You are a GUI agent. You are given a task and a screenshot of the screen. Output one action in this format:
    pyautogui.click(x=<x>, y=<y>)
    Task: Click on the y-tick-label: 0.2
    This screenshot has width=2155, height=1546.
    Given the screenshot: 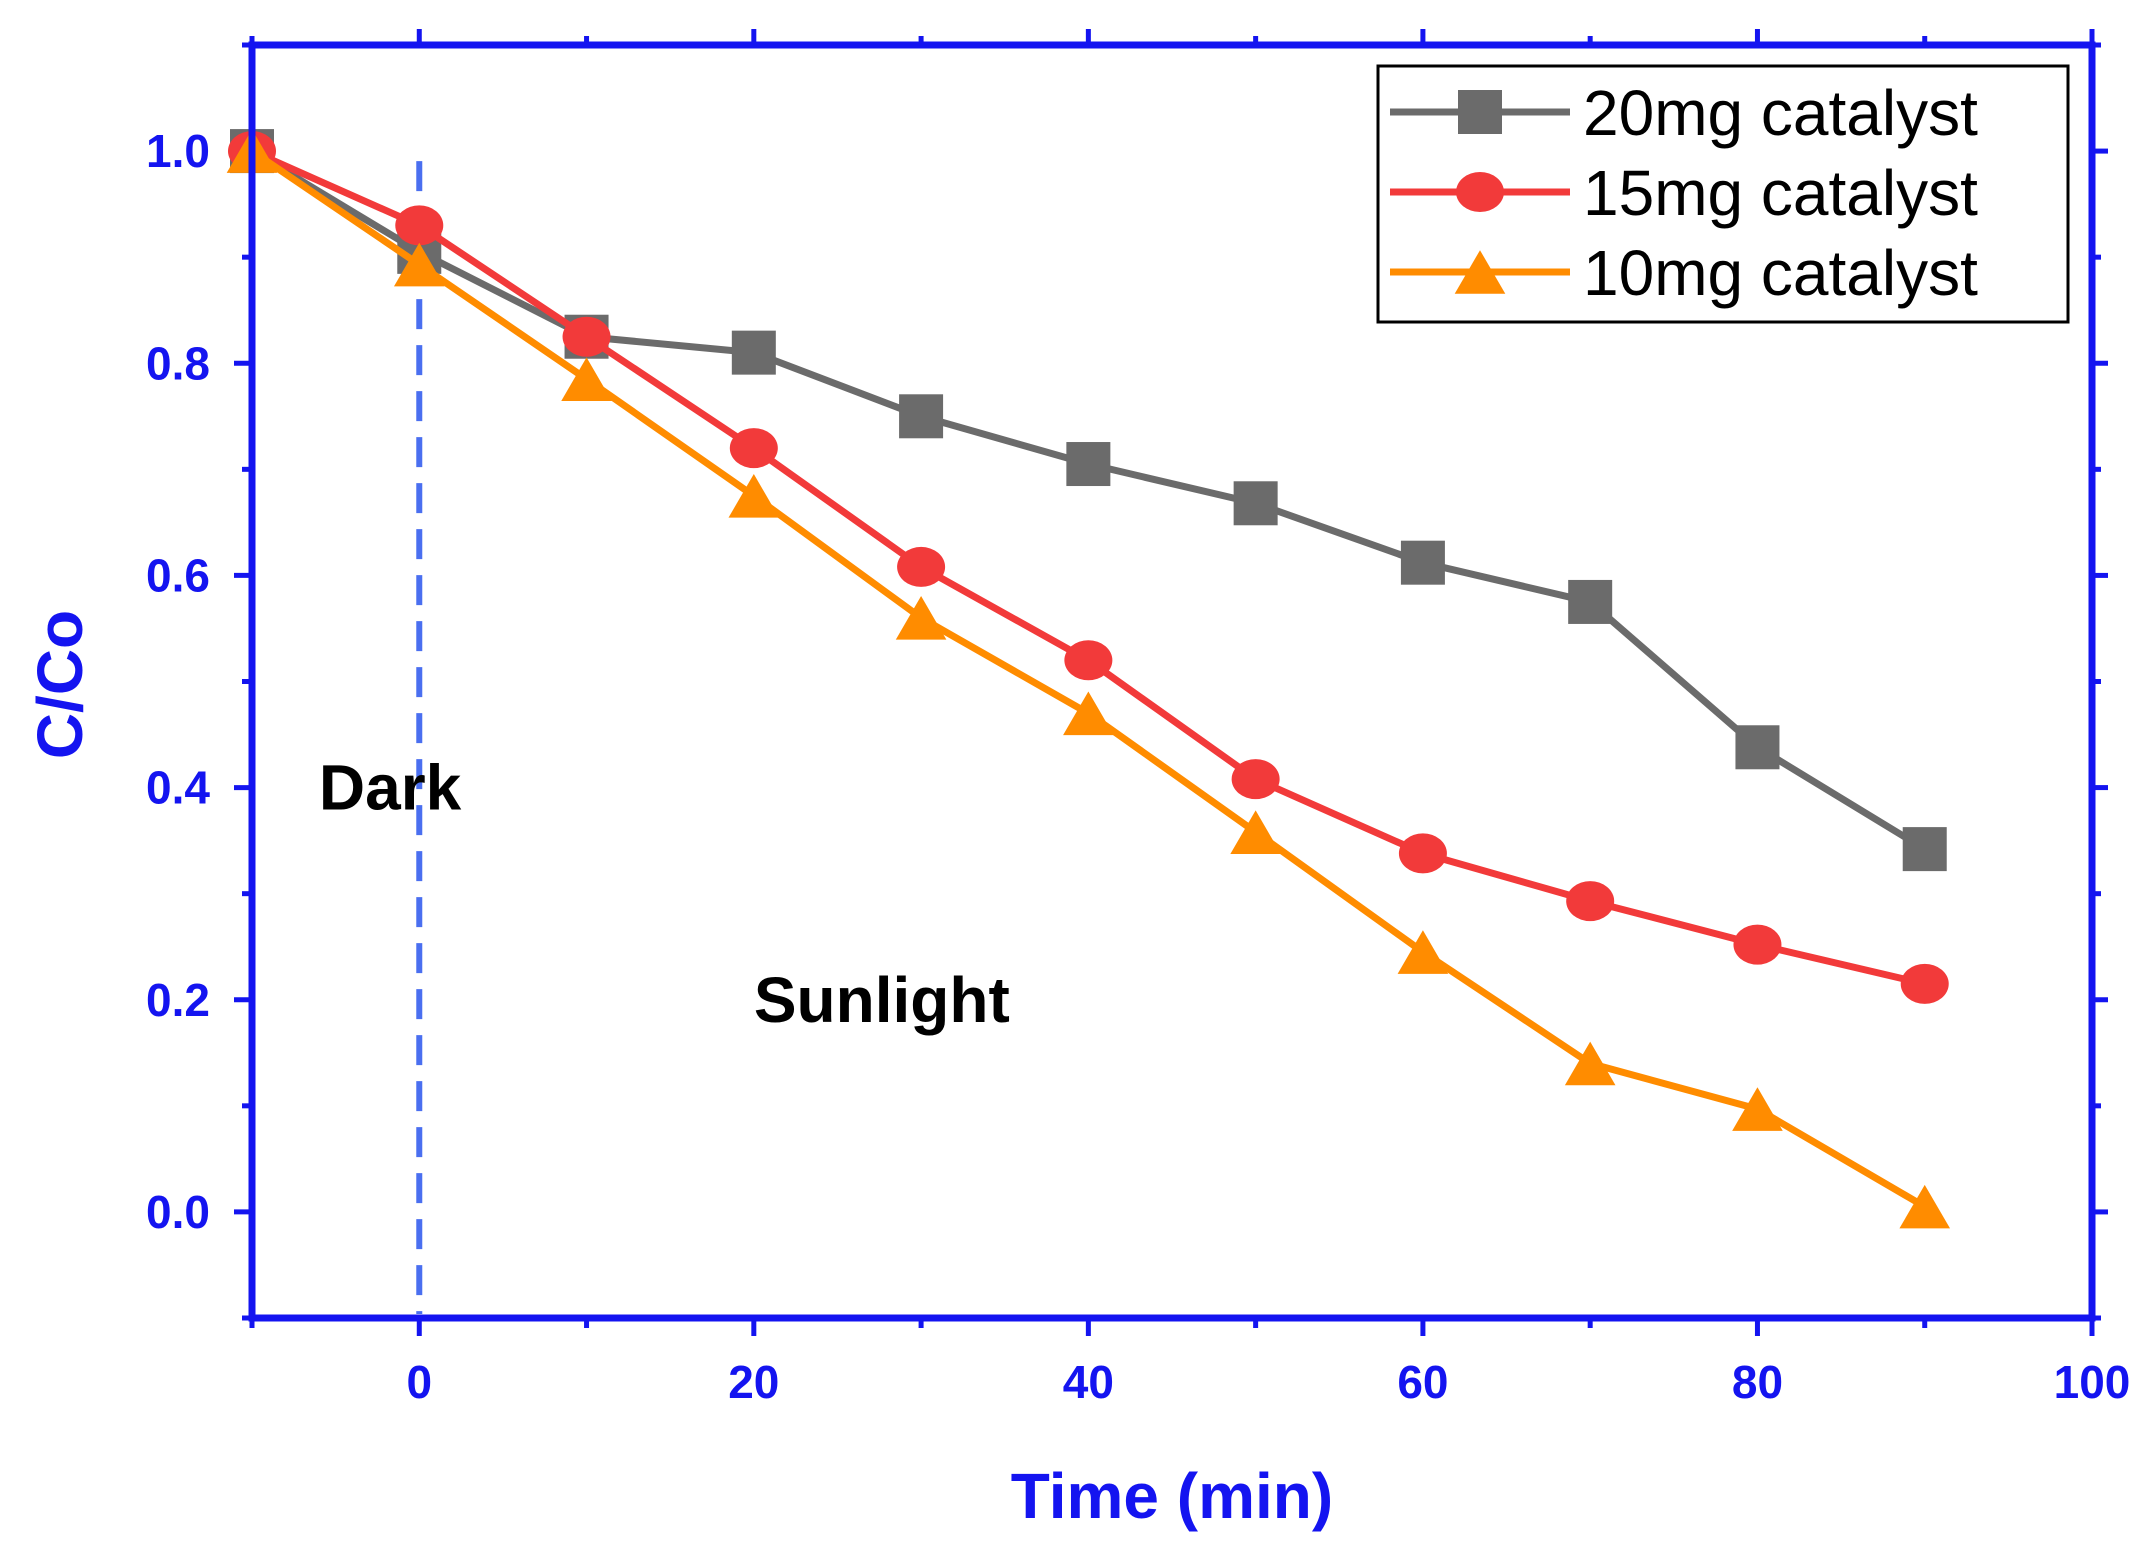 What is the action you would take?
    pyautogui.click(x=178, y=1000)
    